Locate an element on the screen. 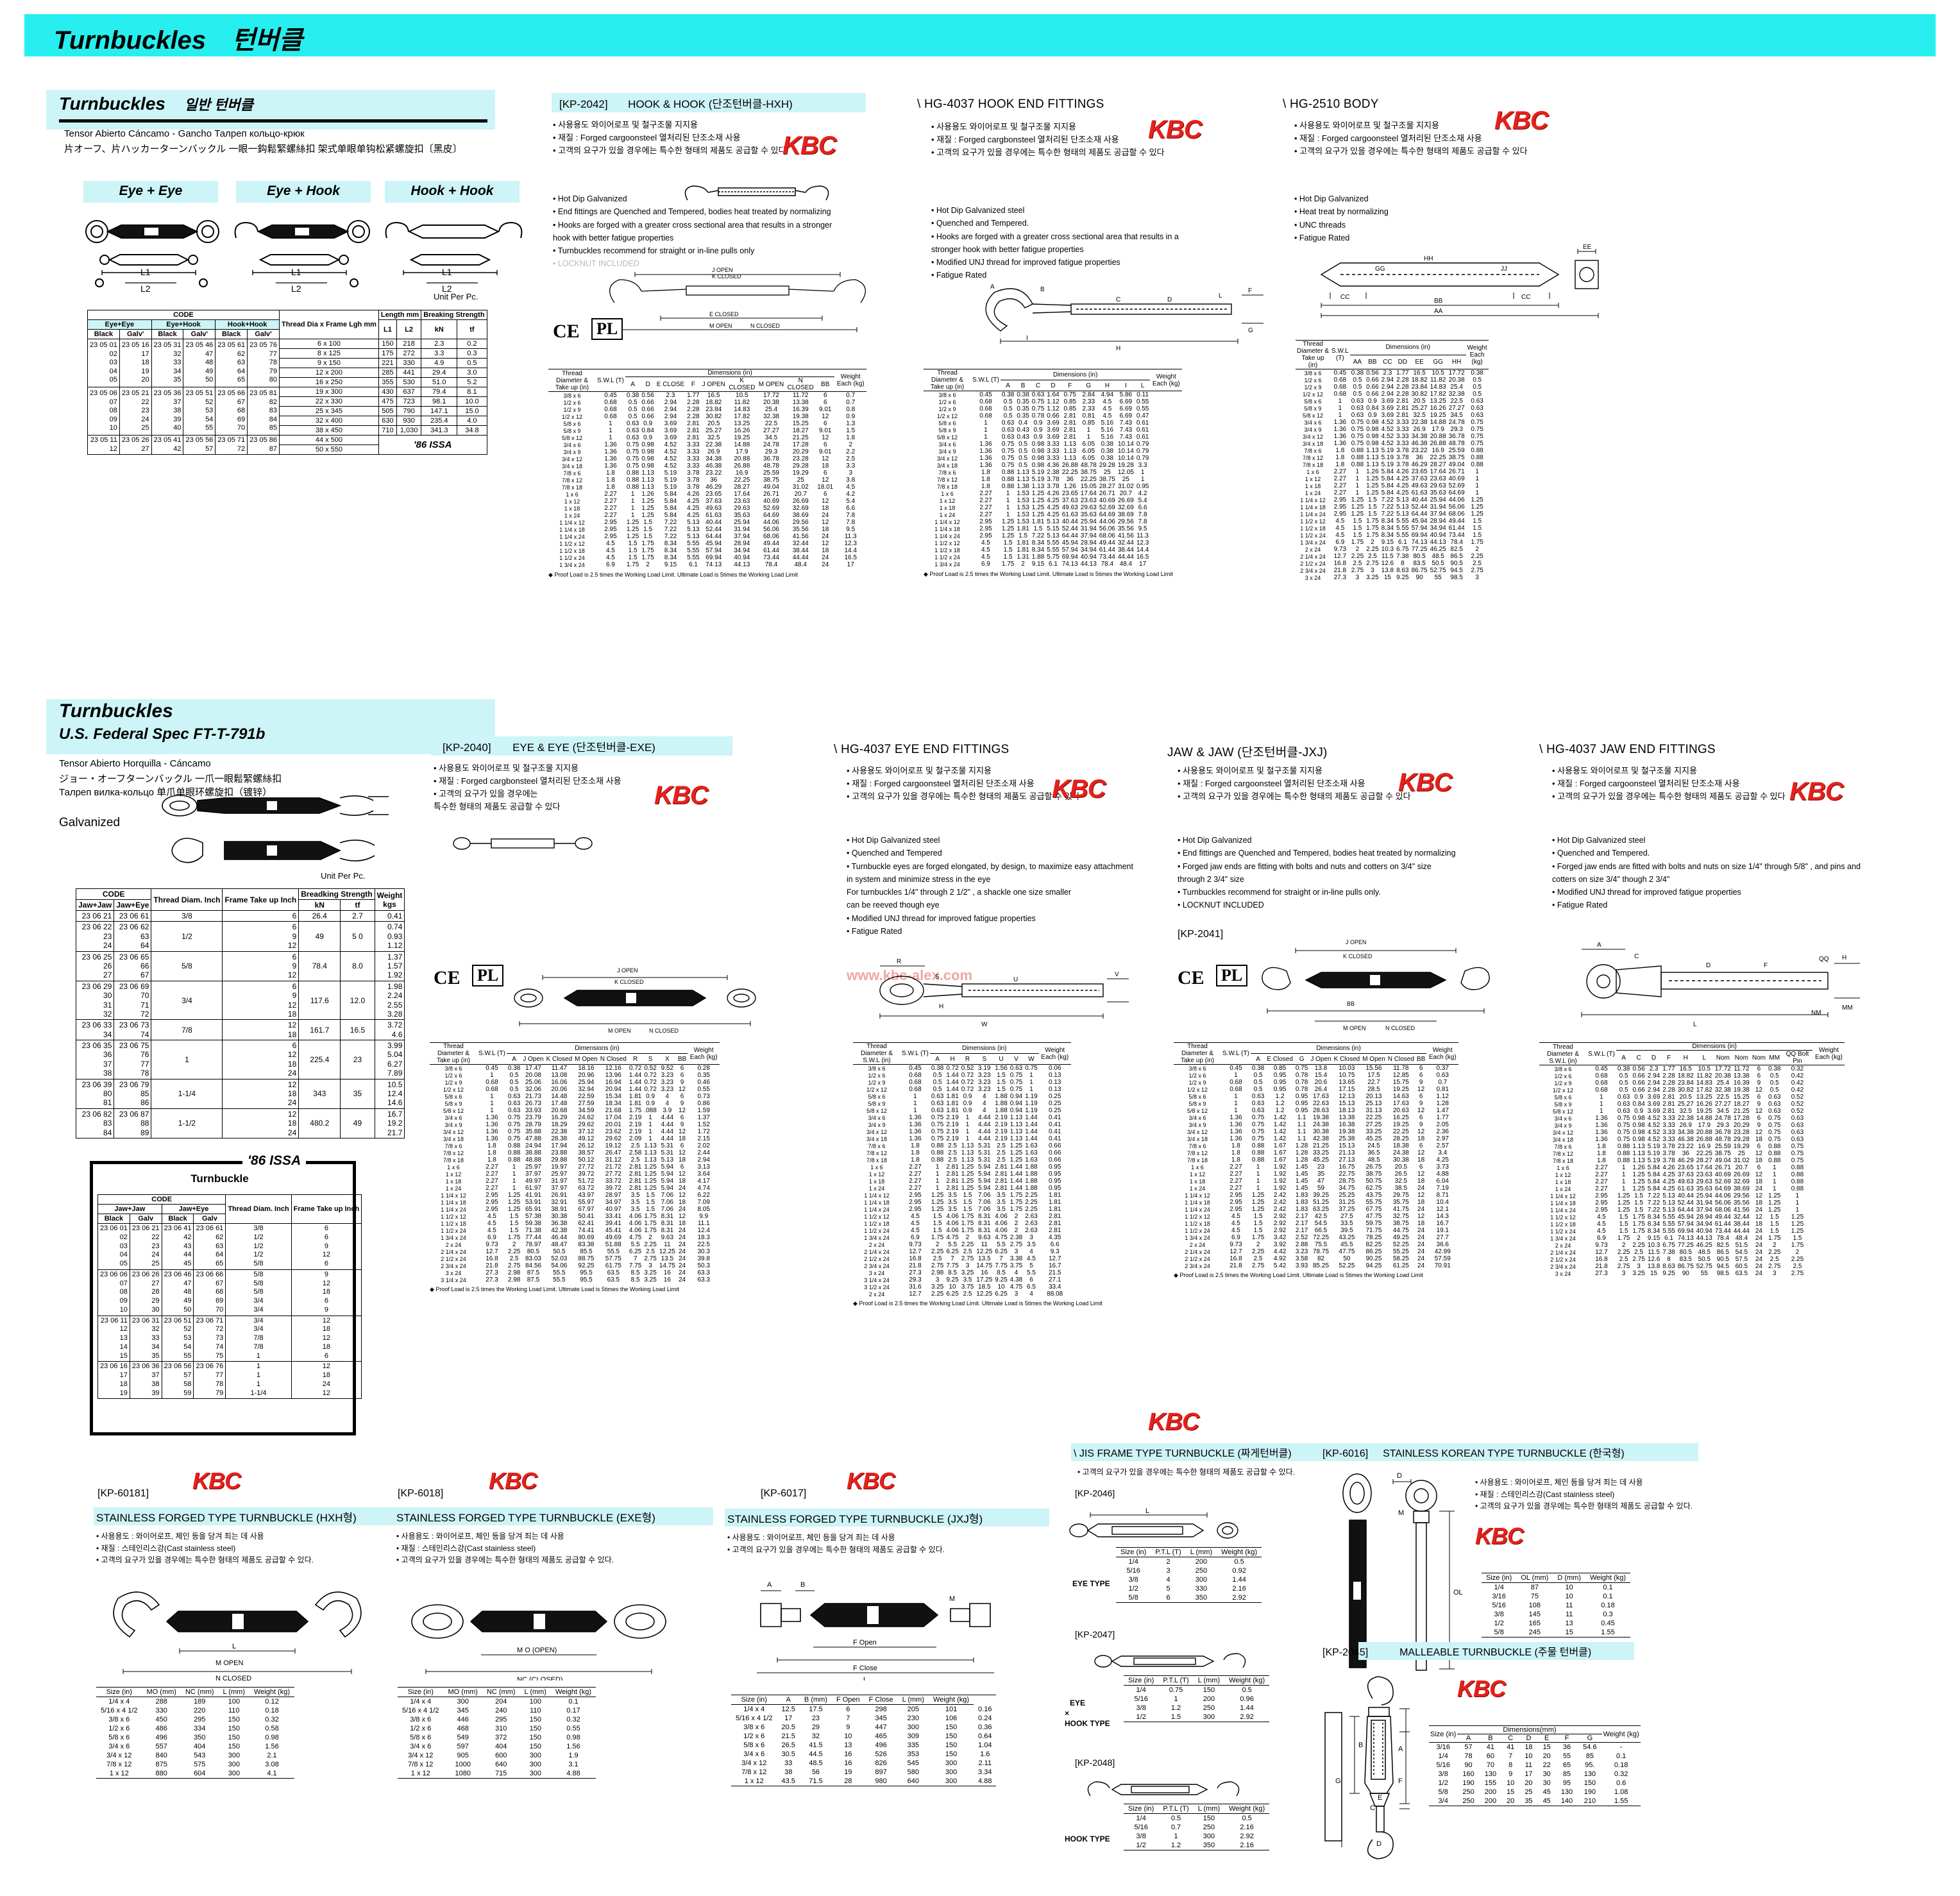 This screenshot has height=1896, width=1960. dim-cell: 5.13 is located at coordinates (1053, 521).